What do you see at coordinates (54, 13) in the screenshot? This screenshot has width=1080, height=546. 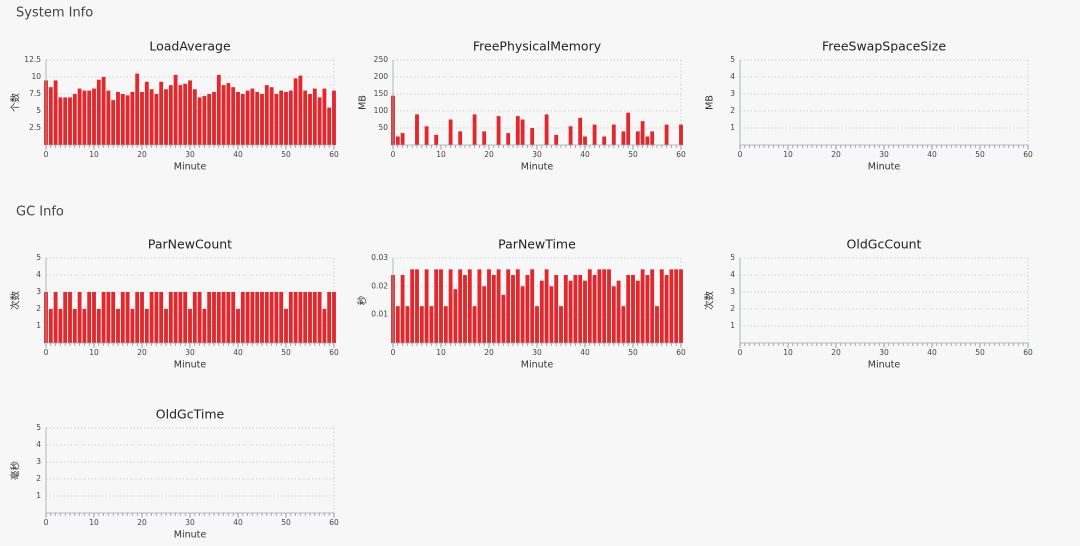 I see `section-title: System Info` at bounding box center [54, 13].